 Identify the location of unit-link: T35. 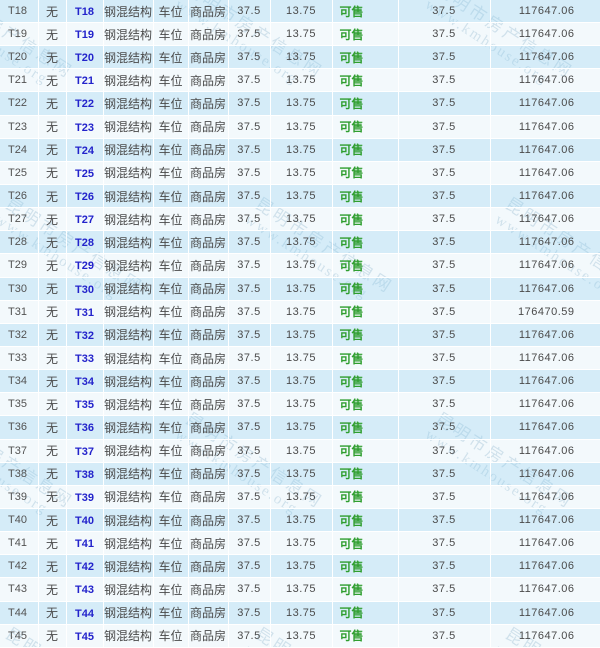
(84, 405).